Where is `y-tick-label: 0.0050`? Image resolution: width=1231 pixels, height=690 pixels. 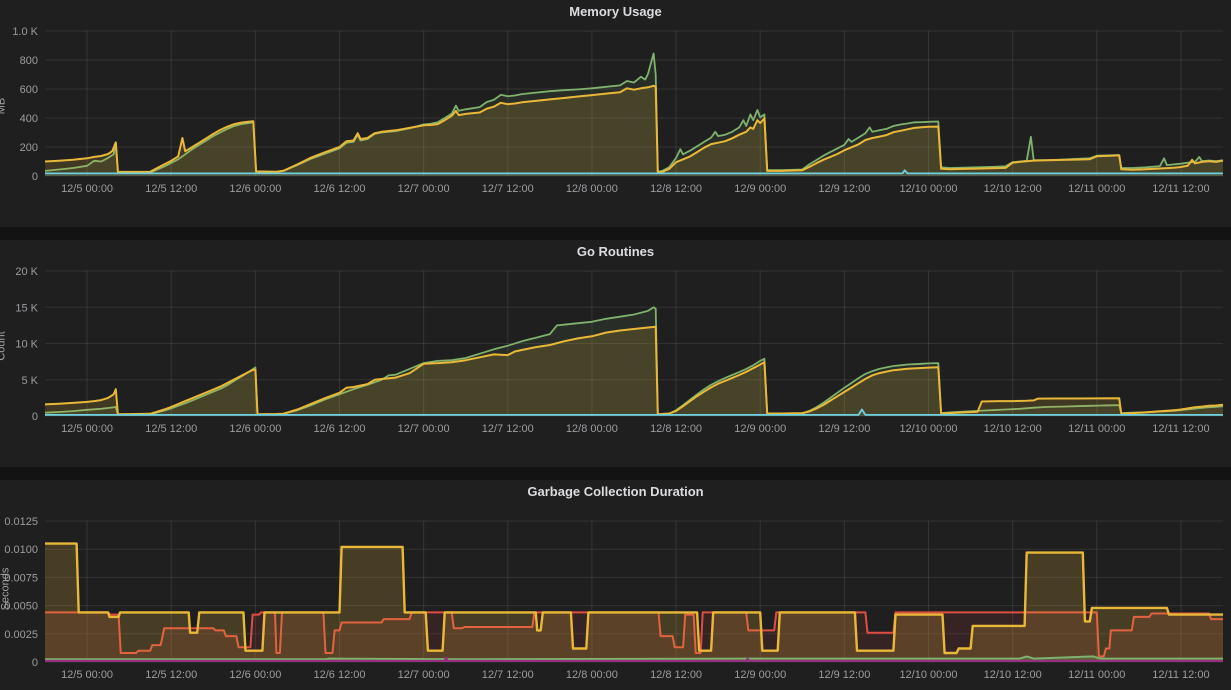 y-tick-label: 0.0050 is located at coordinates (21, 607).